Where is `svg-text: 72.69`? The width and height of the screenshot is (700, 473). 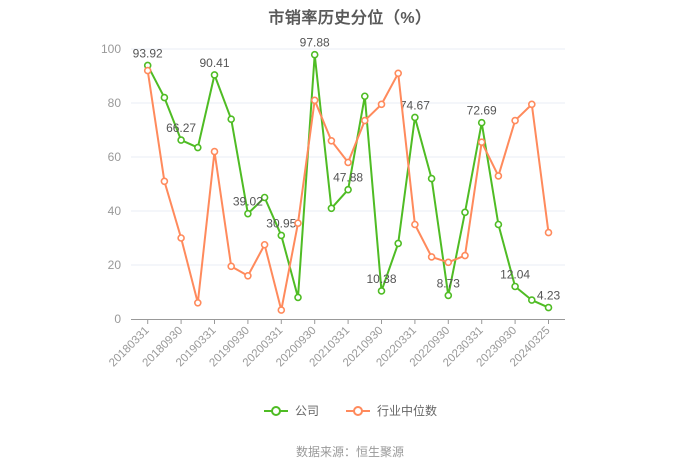 svg-text: 72.69 is located at coordinates (482, 111).